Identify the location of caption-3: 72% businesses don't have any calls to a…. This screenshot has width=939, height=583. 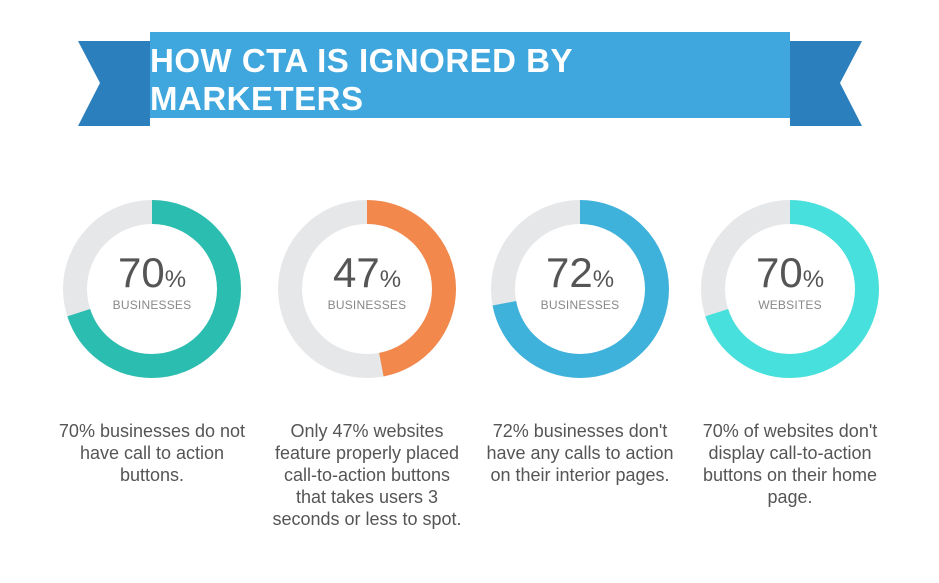
(580, 453).